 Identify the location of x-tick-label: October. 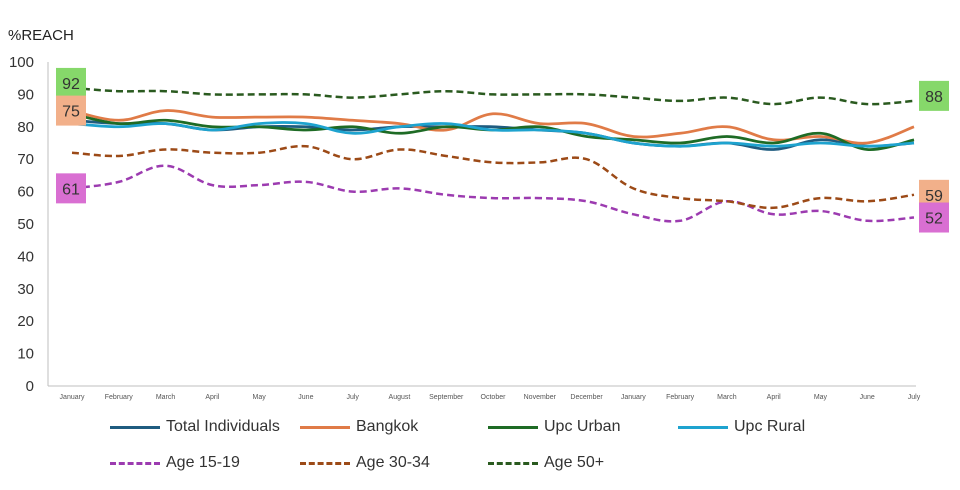
(494, 397).